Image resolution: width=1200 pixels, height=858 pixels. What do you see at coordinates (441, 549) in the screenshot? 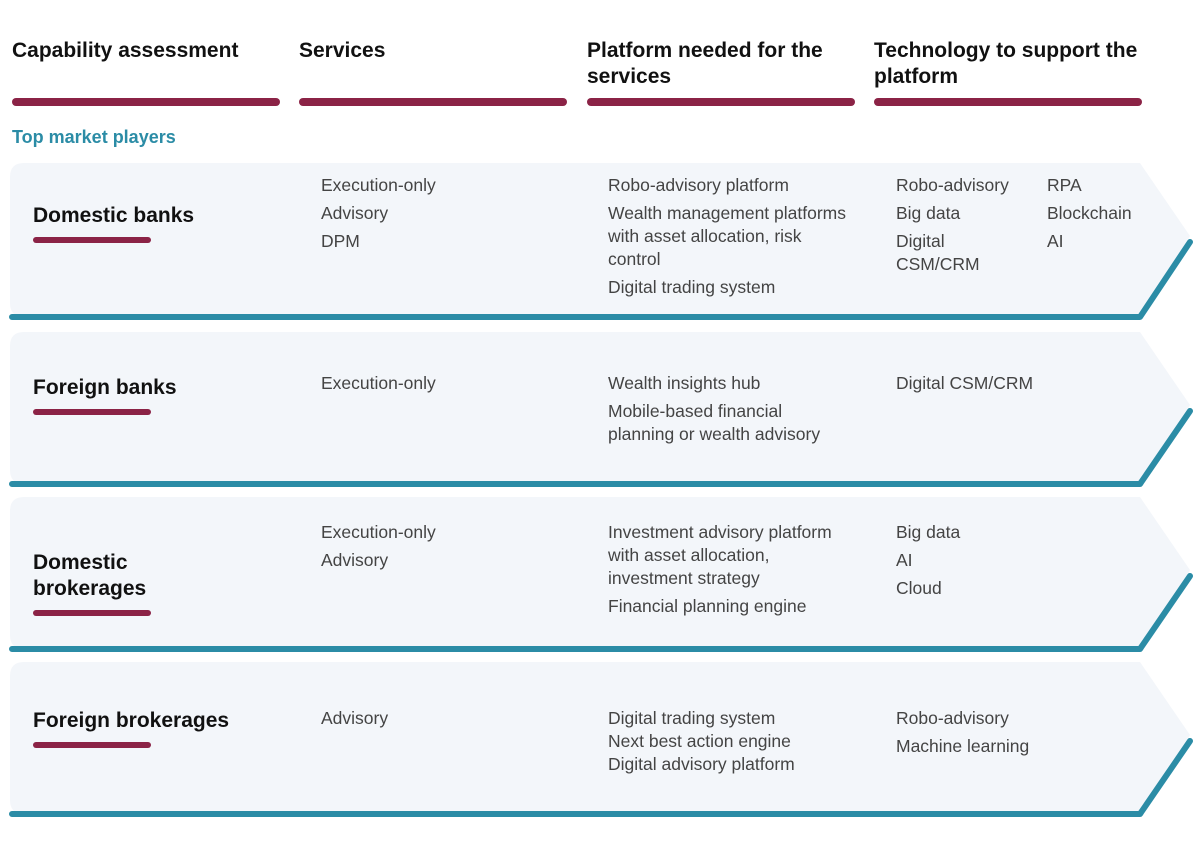
I see `services-cell: Execution-only Advisory` at bounding box center [441, 549].